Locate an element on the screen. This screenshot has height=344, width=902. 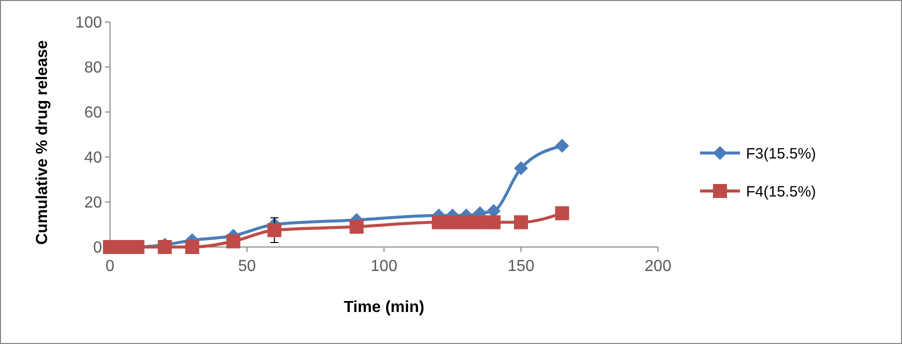
y-tick-label: 40 is located at coordinates (93, 158).